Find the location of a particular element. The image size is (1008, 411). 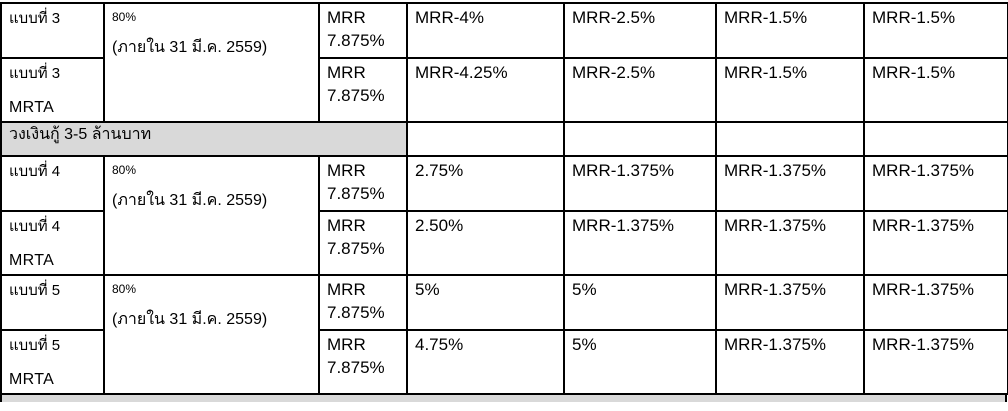

plan-cell: แบบที่ 4 is located at coordinates (52, 183).